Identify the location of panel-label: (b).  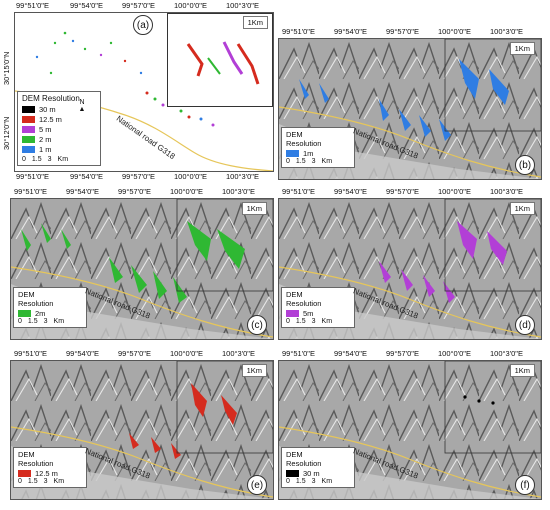
(525, 165).